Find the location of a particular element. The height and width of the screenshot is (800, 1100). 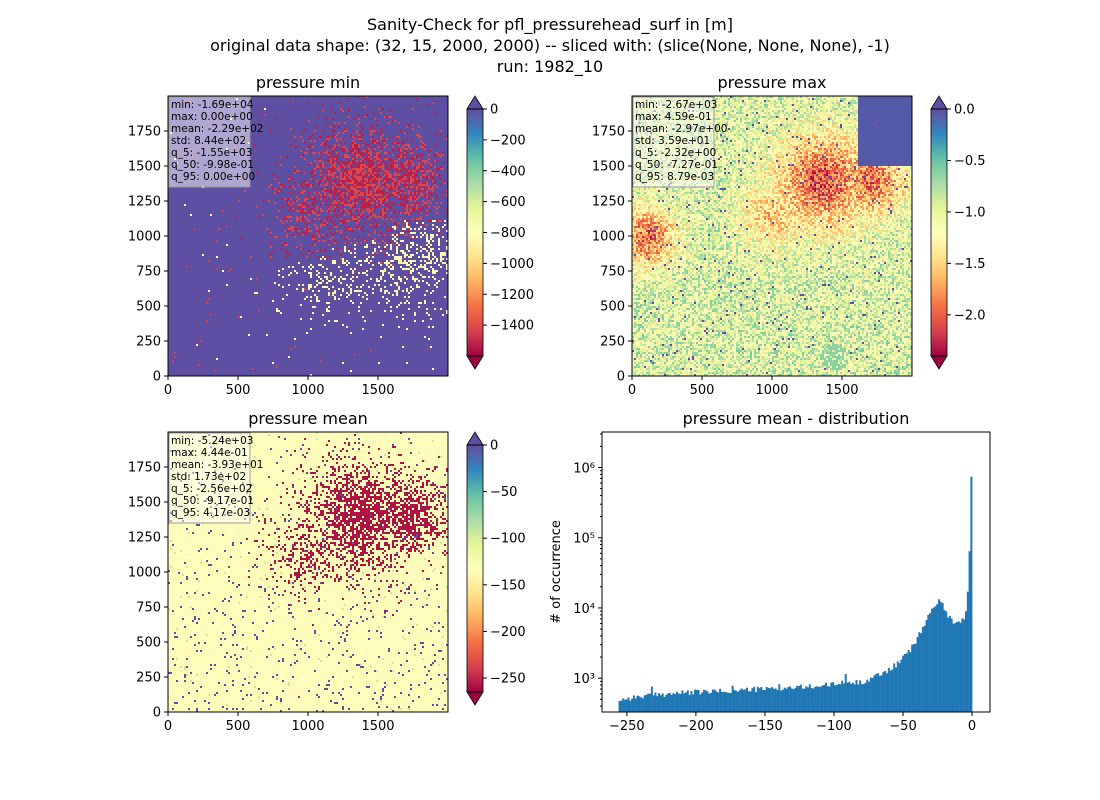

x-tick-label: 0 is located at coordinates (168, 726).